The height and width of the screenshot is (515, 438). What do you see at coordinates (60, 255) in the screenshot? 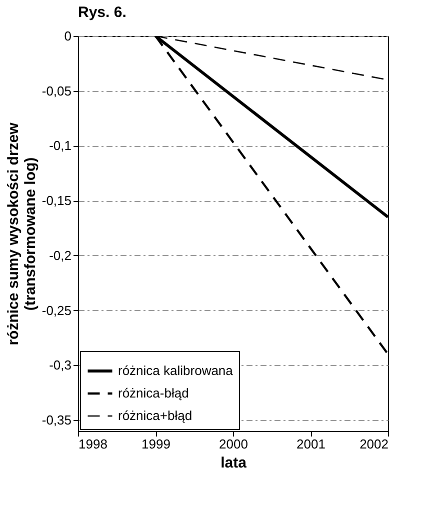
I see `y-tick-label: -0,2` at bounding box center [60, 255].